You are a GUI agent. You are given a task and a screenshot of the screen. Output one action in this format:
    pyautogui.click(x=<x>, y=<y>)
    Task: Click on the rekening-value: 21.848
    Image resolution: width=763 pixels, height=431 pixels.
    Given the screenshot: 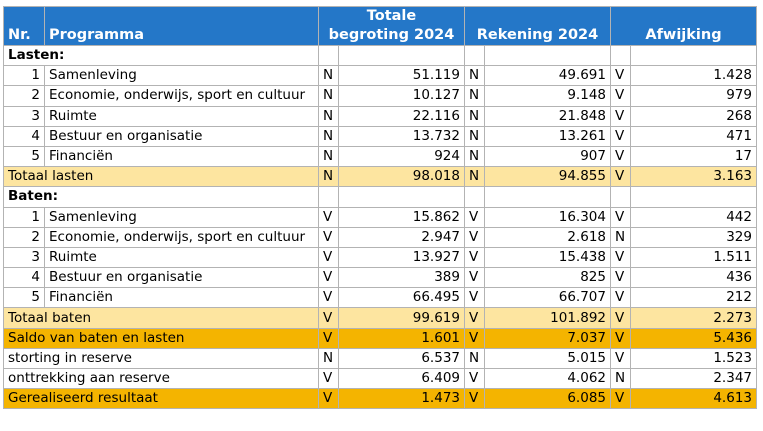 What is the action you would take?
    pyautogui.click(x=547, y=116)
    